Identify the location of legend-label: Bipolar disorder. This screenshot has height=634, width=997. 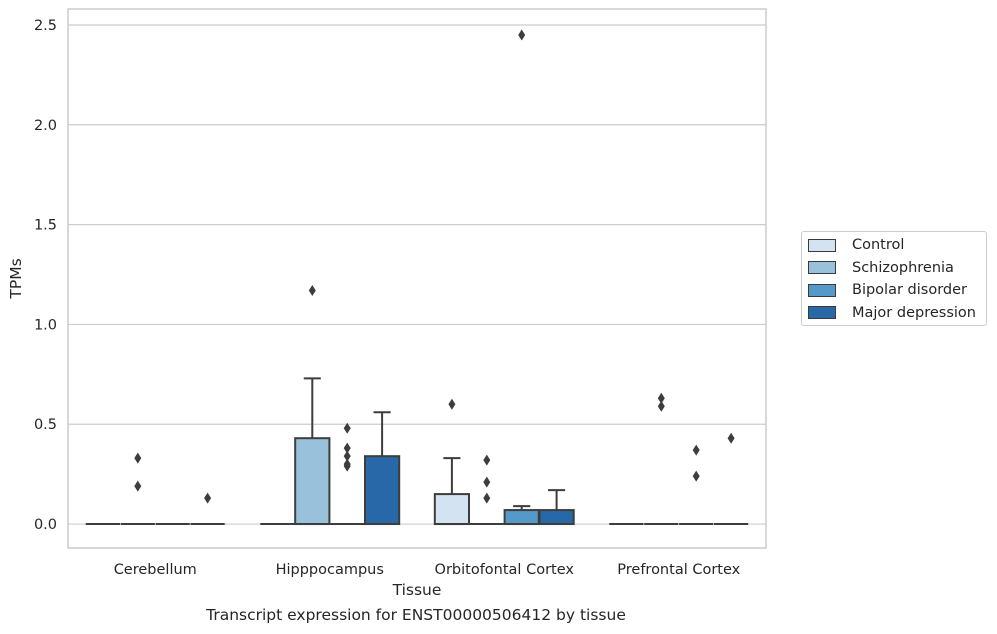
(909, 290).